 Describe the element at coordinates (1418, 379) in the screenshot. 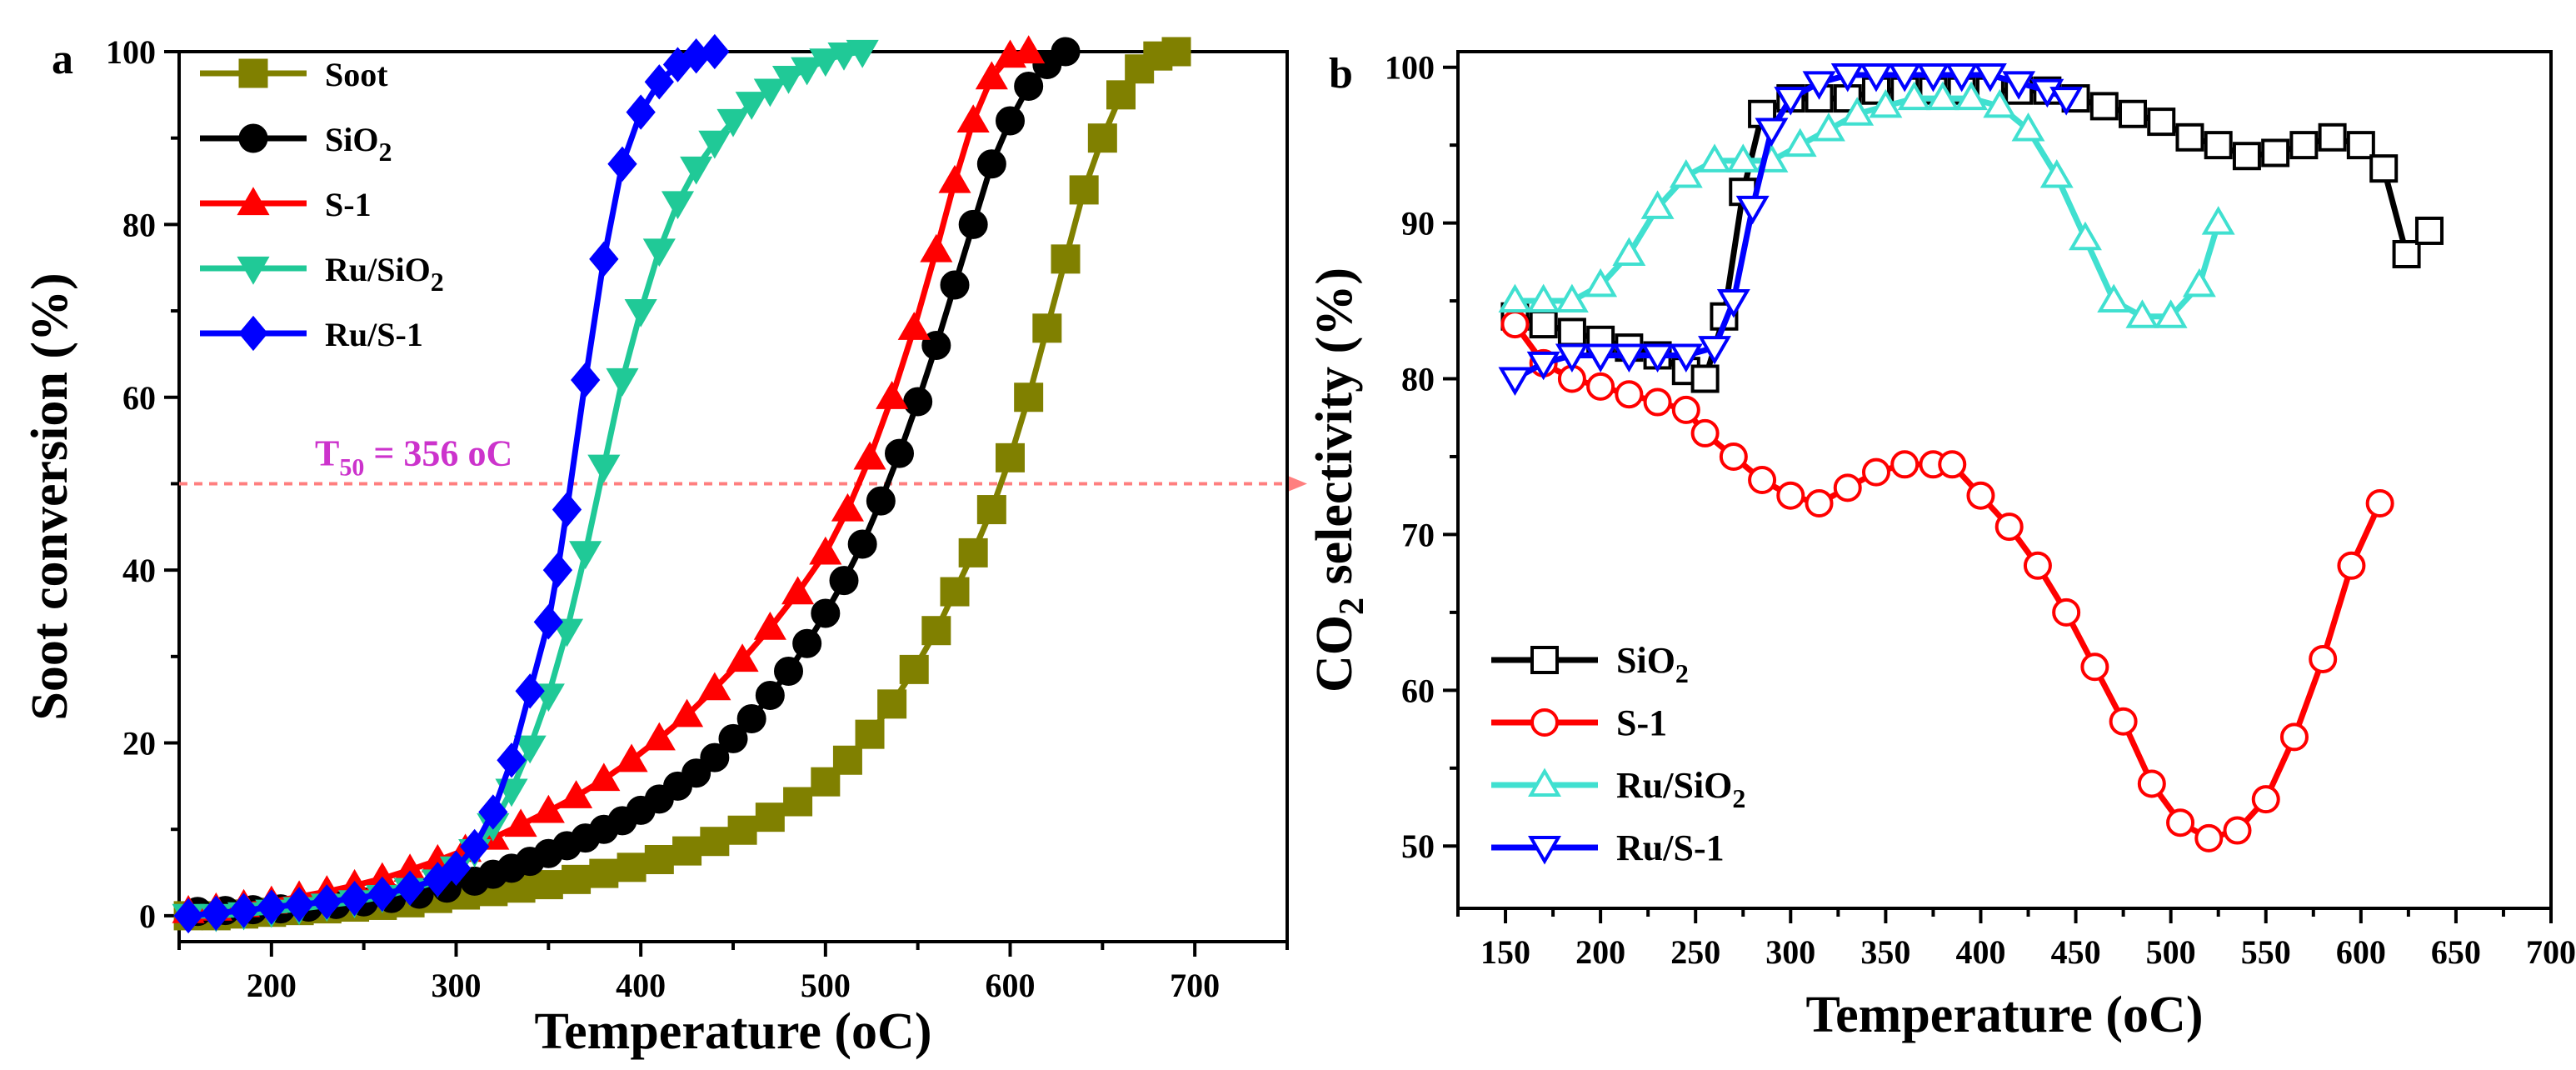

I see `y-tick-label: 80` at that location.